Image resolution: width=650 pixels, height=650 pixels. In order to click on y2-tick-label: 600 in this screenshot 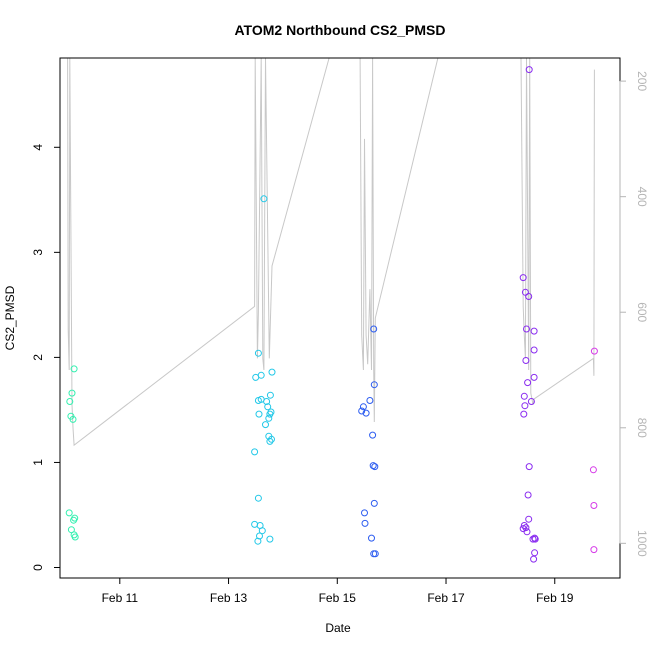, I will do `click(642, 312)`.